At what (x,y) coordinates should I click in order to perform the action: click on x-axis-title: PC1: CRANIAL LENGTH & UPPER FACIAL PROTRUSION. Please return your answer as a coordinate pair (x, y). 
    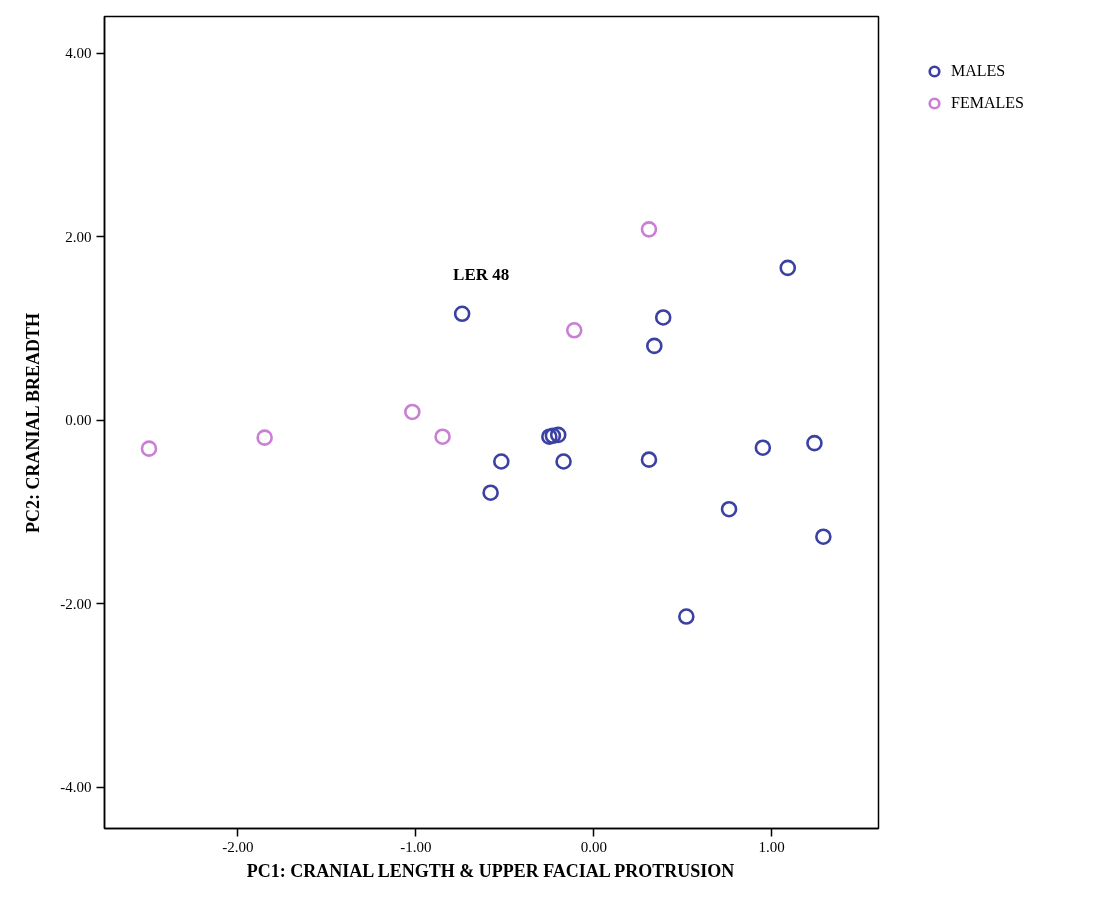
    Looking at the image, I should click on (490, 870).